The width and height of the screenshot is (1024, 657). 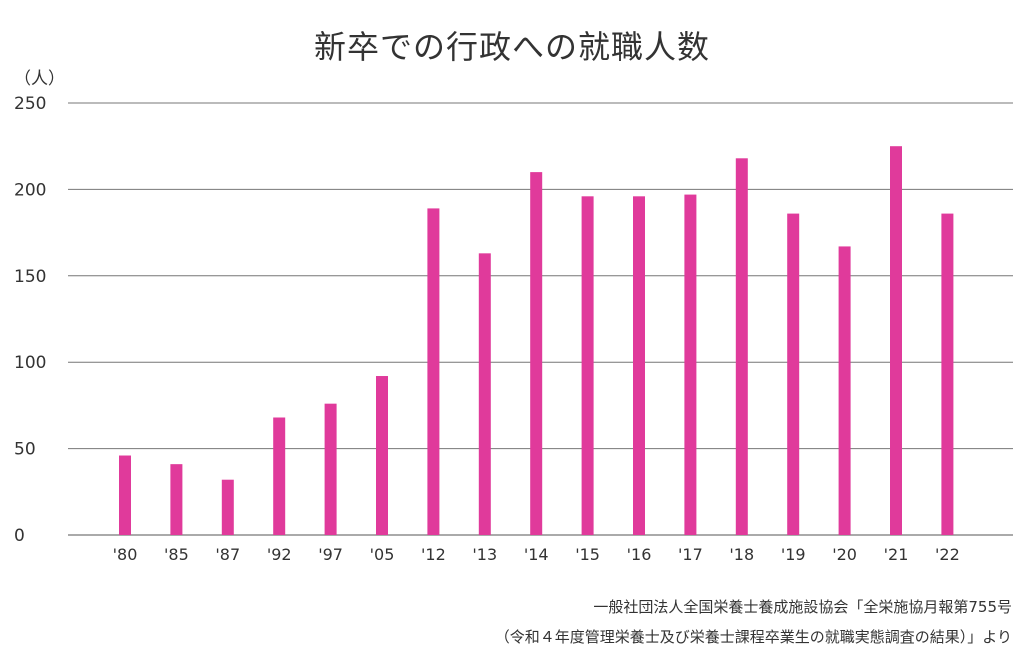 What do you see at coordinates (947, 554) in the screenshot?
I see `x-tick-label: '22` at bounding box center [947, 554].